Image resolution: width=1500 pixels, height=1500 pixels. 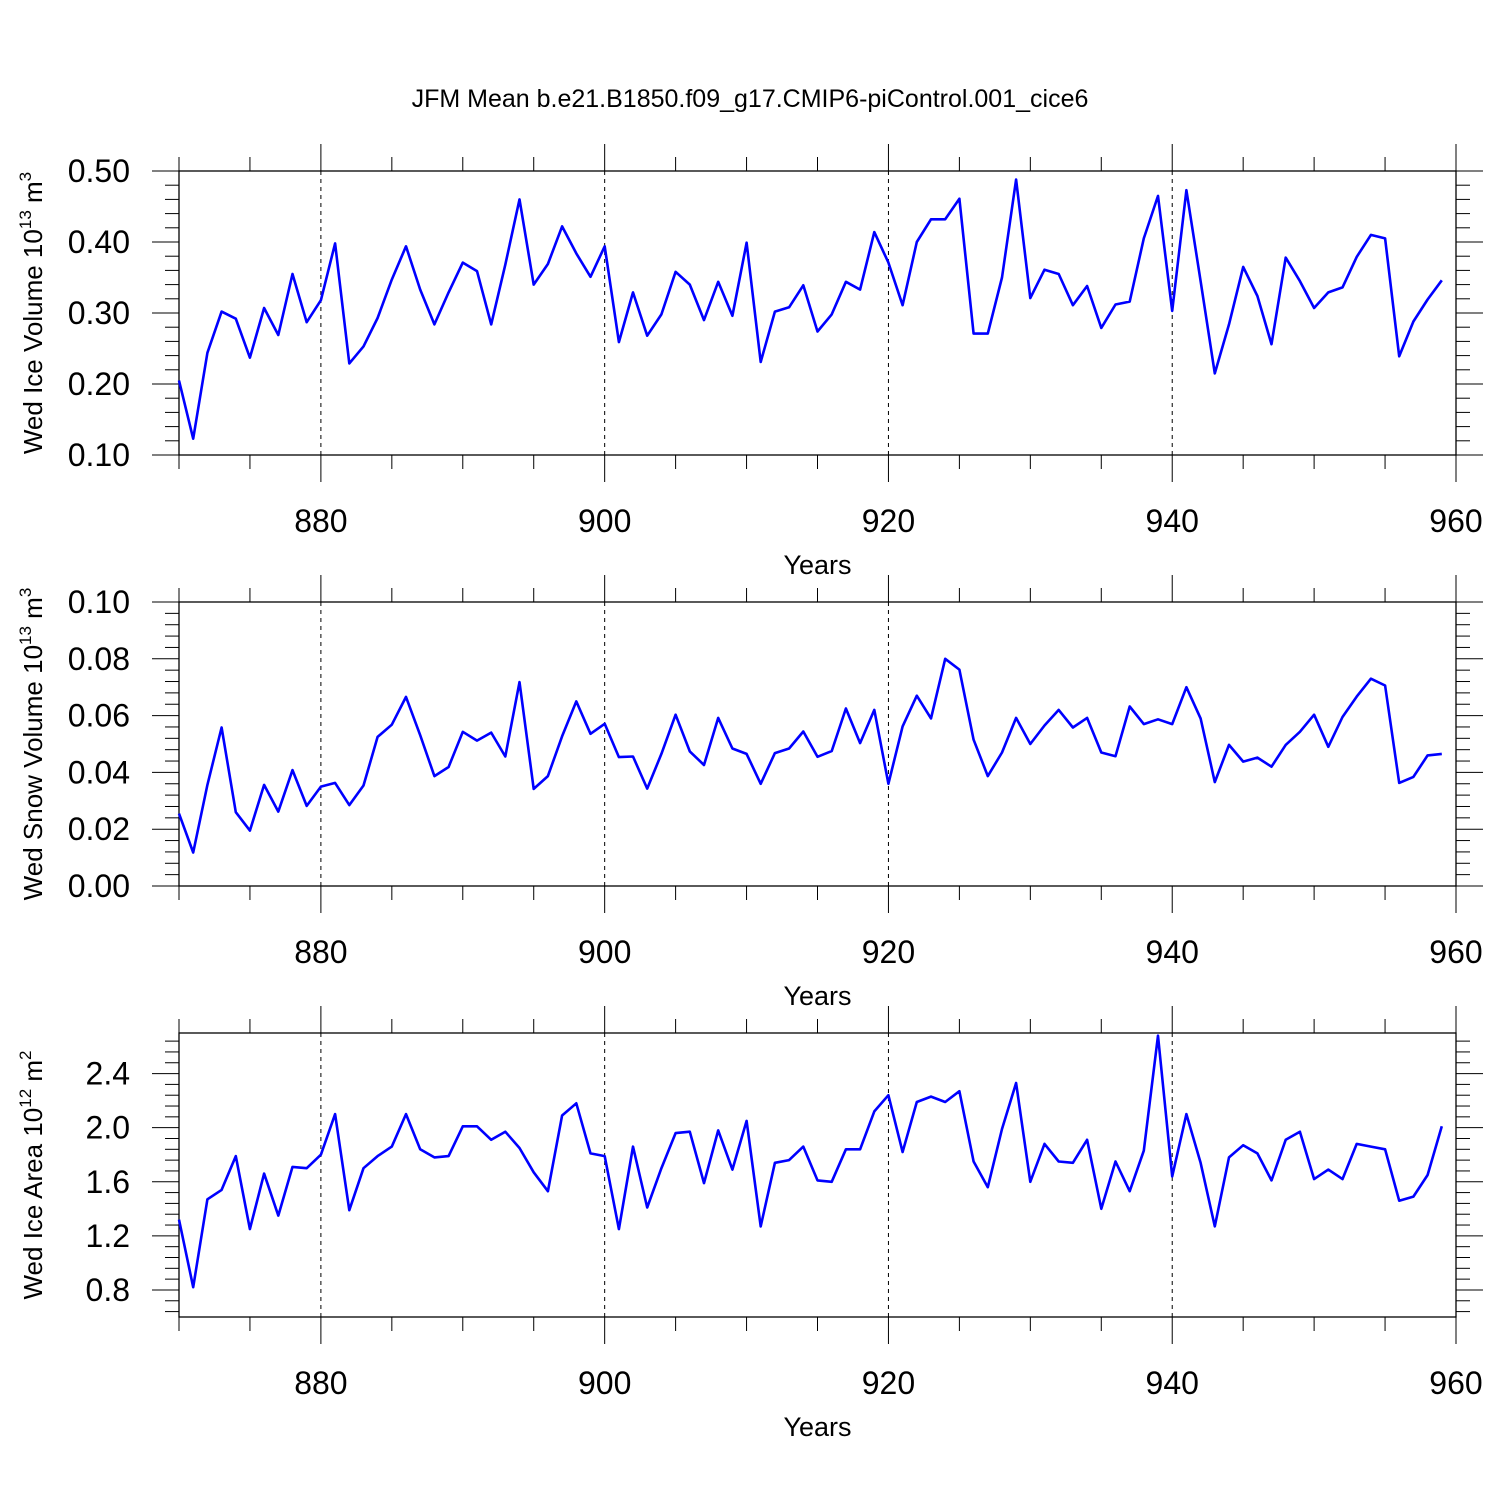 What do you see at coordinates (99, 659) in the screenshot?
I see `y-tick-label-0.08: 0.08` at bounding box center [99, 659].